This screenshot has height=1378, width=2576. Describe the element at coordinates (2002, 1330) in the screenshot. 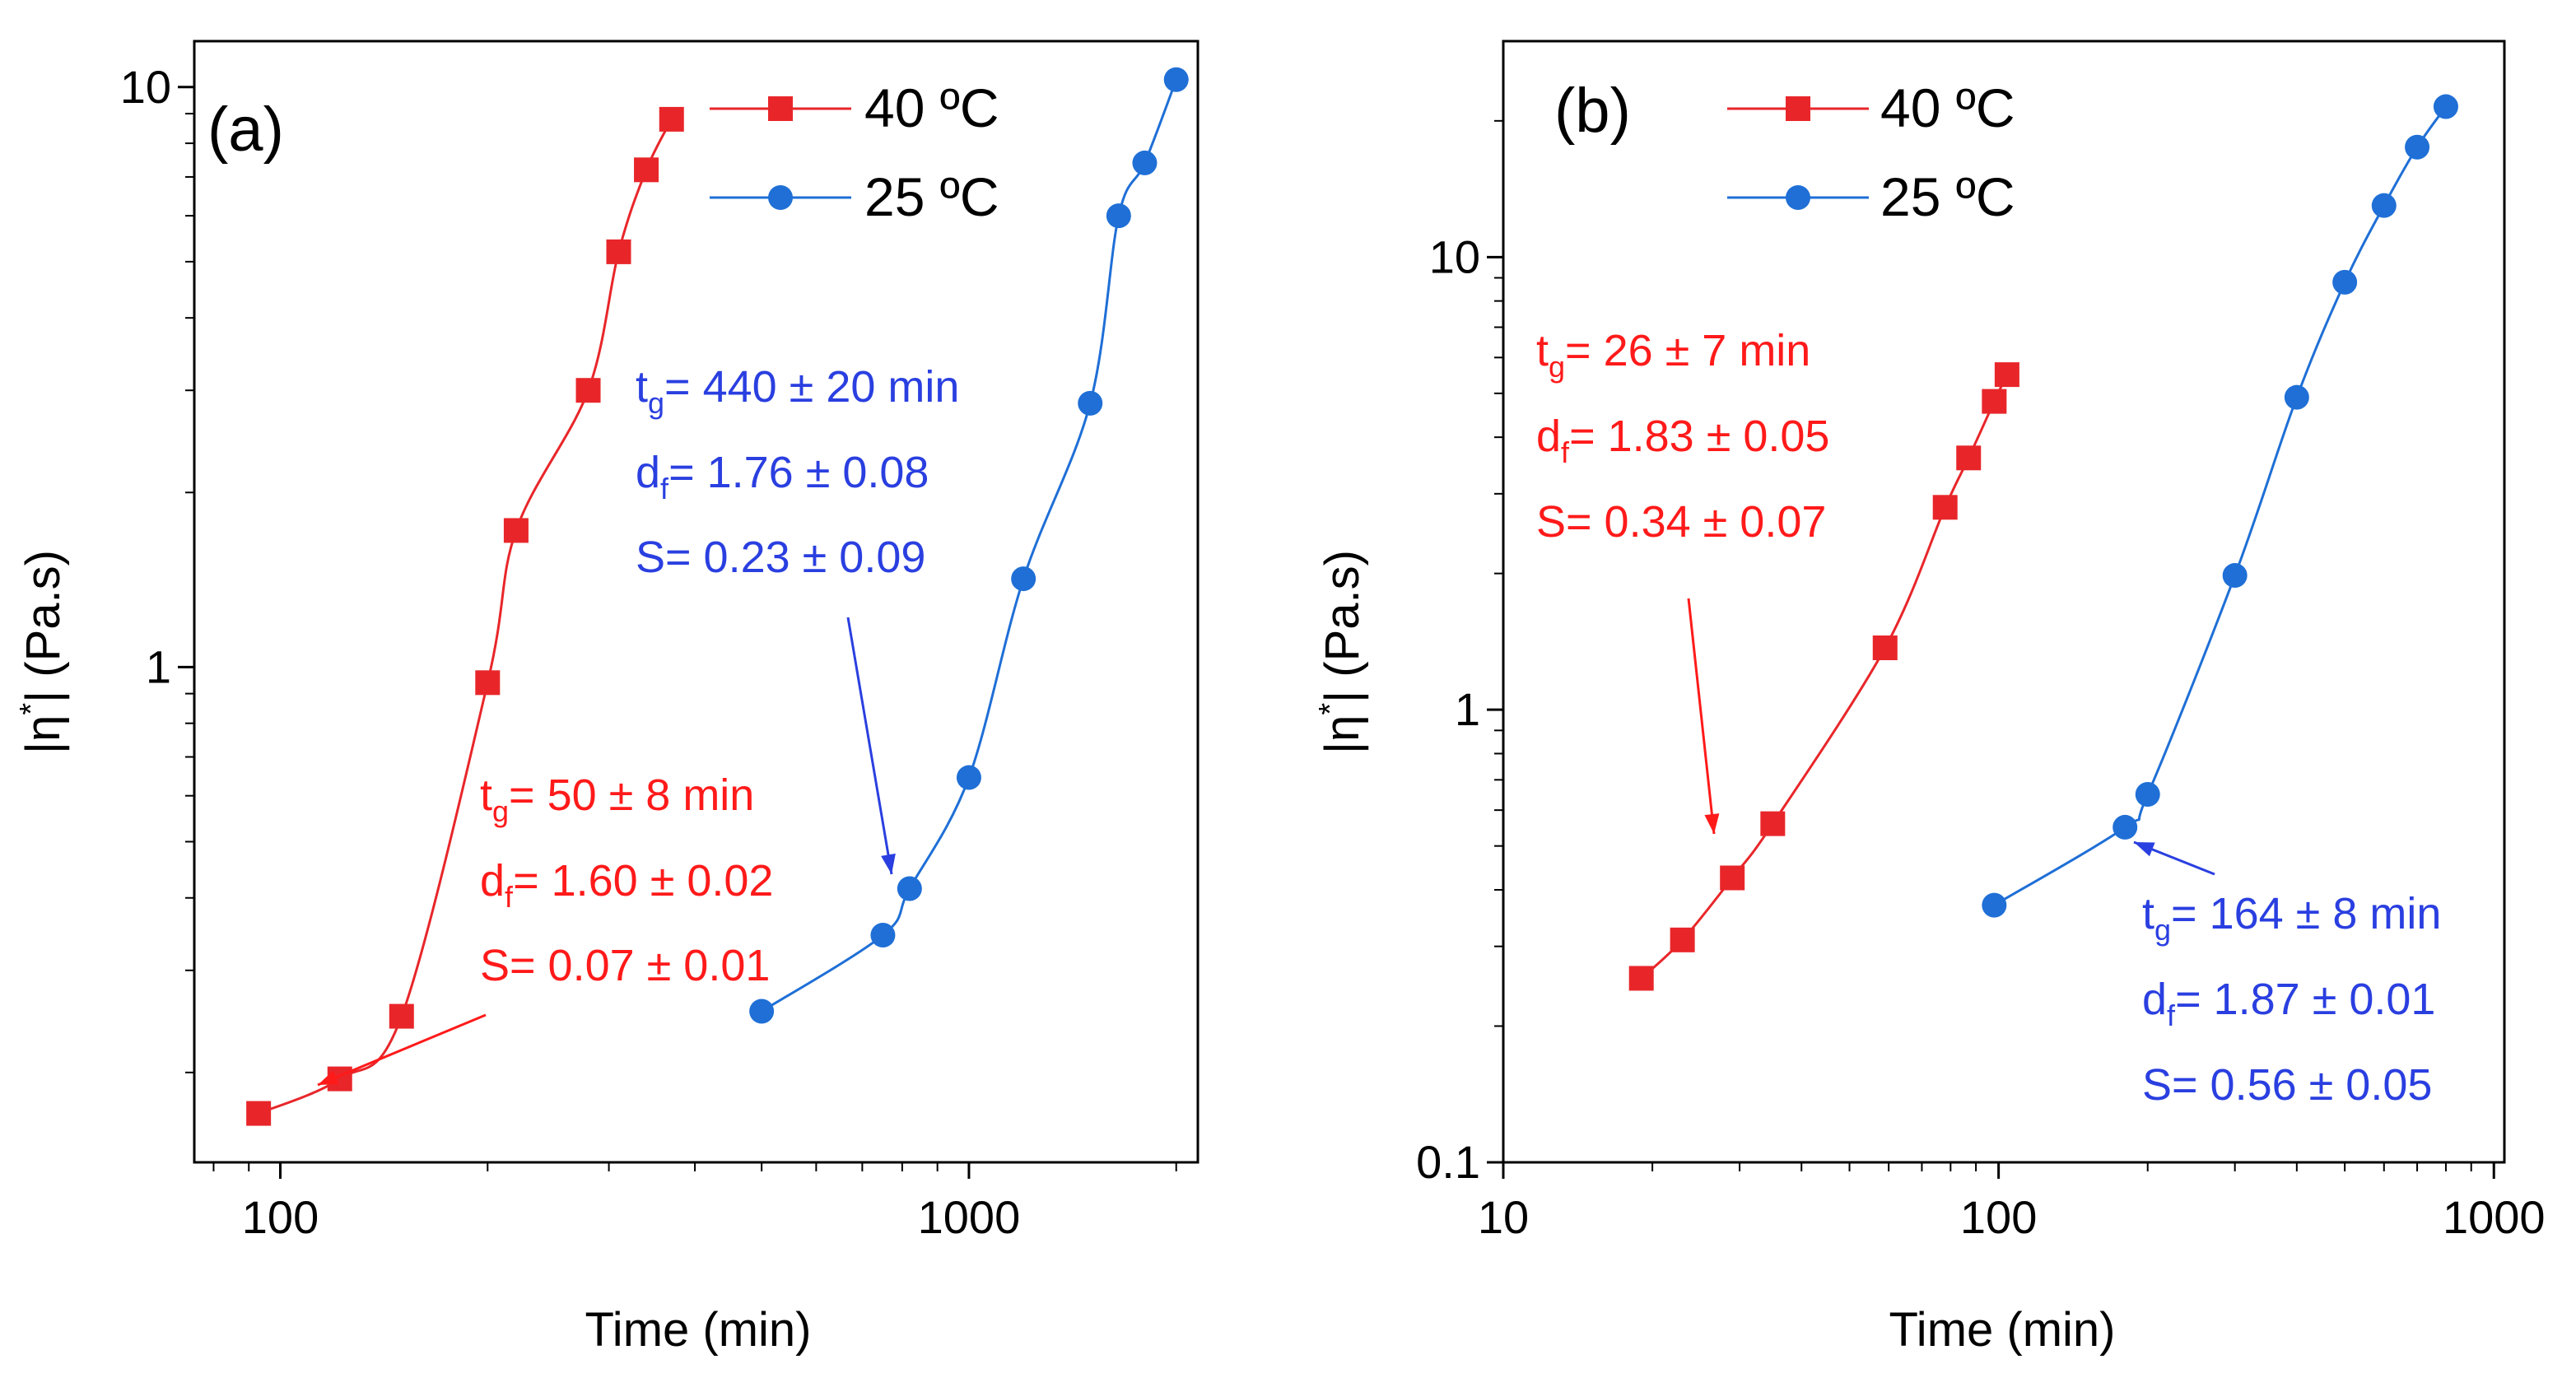

I see `panel-b-xlabel: Time (min)` at that location.